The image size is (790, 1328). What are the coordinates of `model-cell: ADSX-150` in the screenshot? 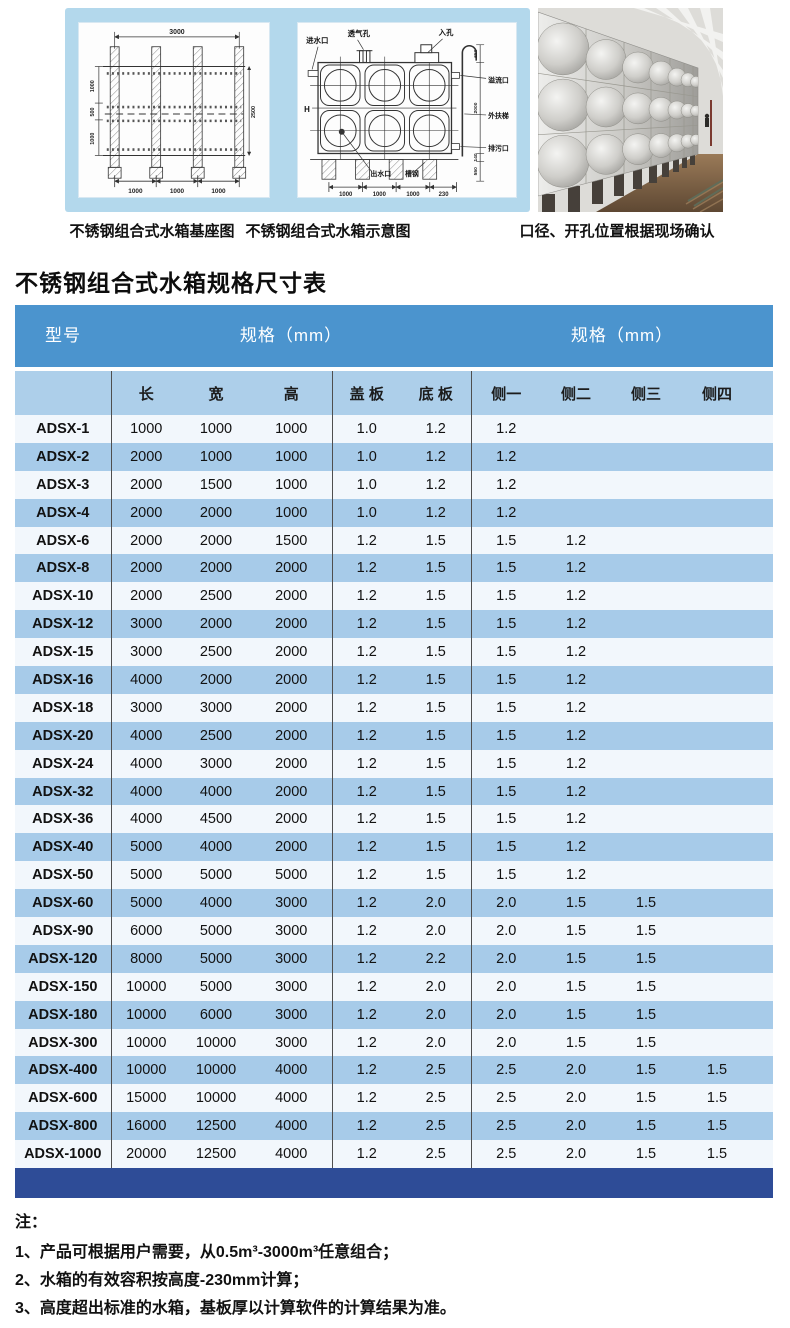 It's located at (63, 986).